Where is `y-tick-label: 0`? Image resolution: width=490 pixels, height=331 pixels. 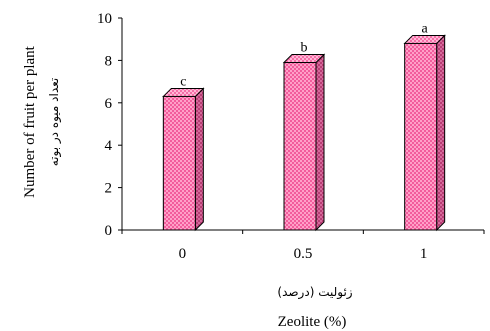
y-tick-label: 0 is located at coordinates (109, 231).